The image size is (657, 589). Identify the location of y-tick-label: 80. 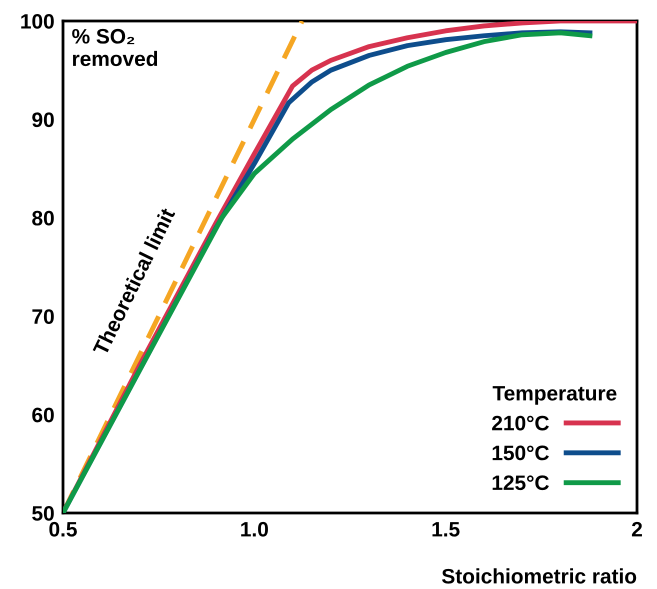
(43, 218).